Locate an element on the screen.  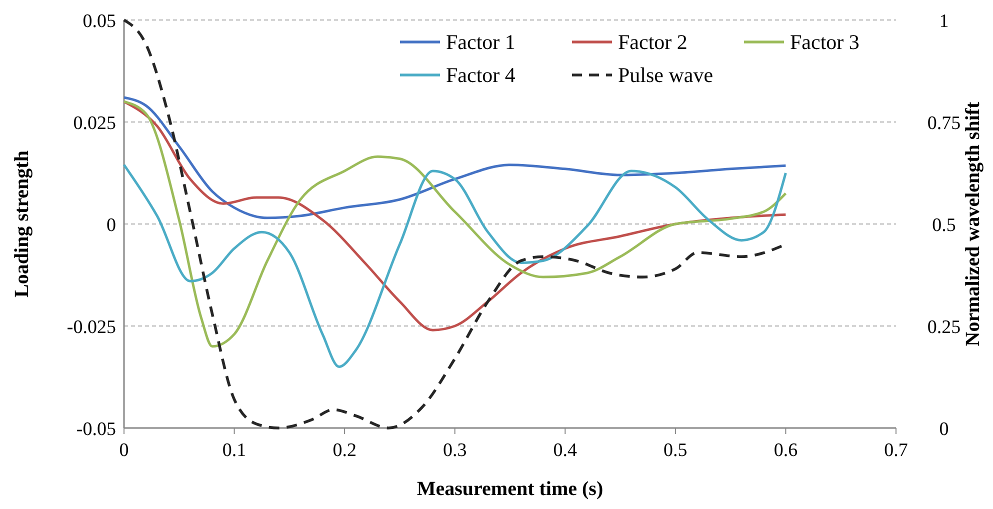
y2-tick-label: 0.75 is located at coordinates (944, 123).